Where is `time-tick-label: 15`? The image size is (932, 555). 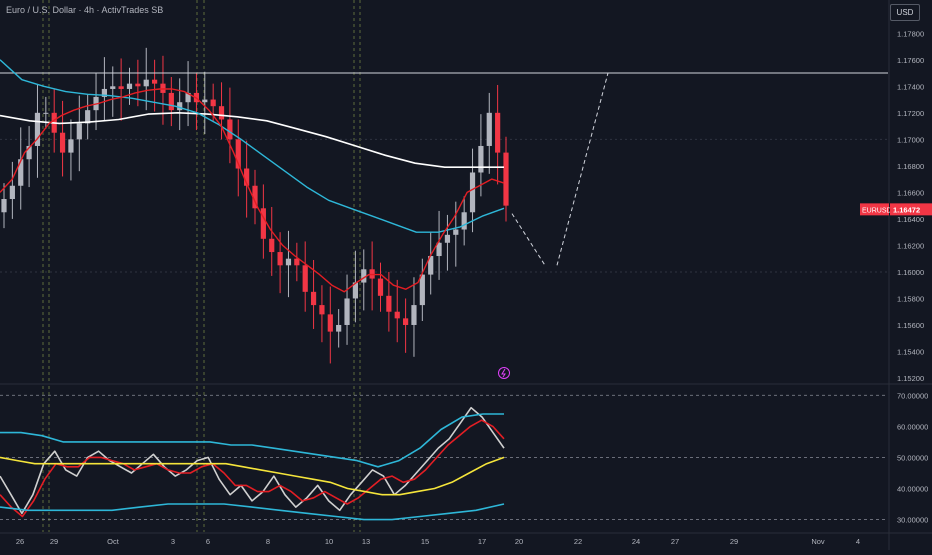
time-tick-label: 15 is located at coordinates (425, 541).